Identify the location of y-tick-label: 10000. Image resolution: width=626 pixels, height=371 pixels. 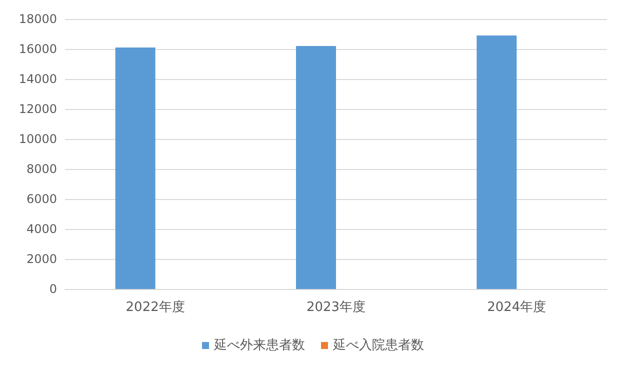
(37, 139).